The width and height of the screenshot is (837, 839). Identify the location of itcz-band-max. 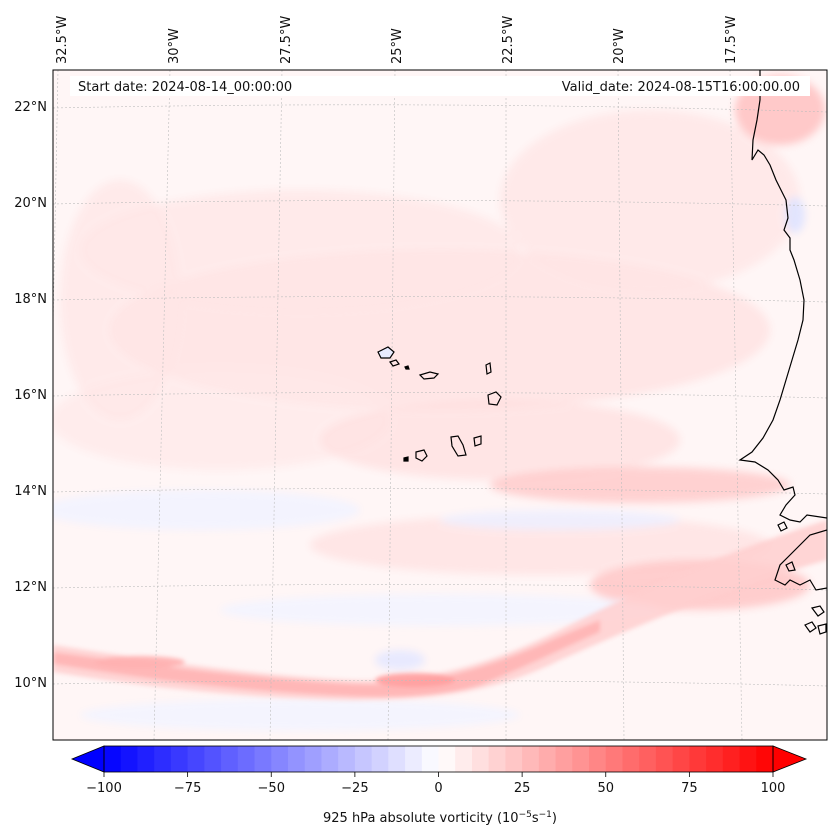
(140, 662).